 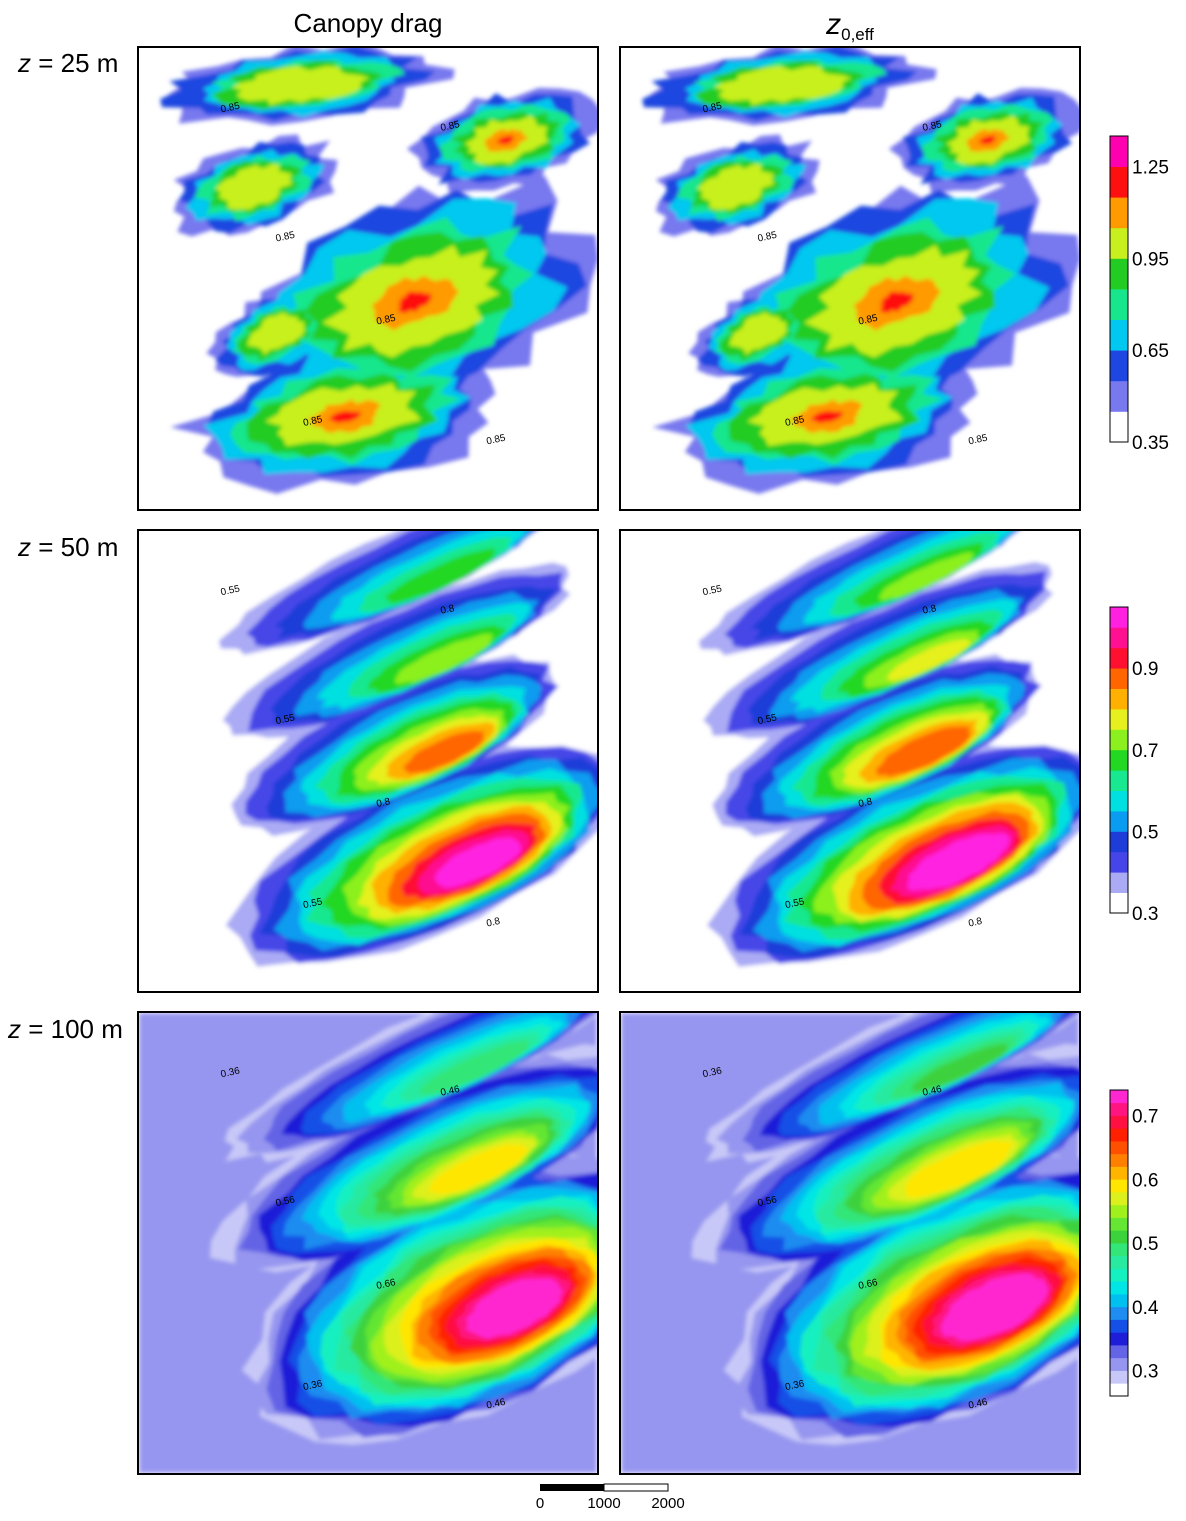 I want to click on panel-z0eff-50m: 0.55 0.8 0.55 0.8 0.55 0.8, so click(x=850, y=761).